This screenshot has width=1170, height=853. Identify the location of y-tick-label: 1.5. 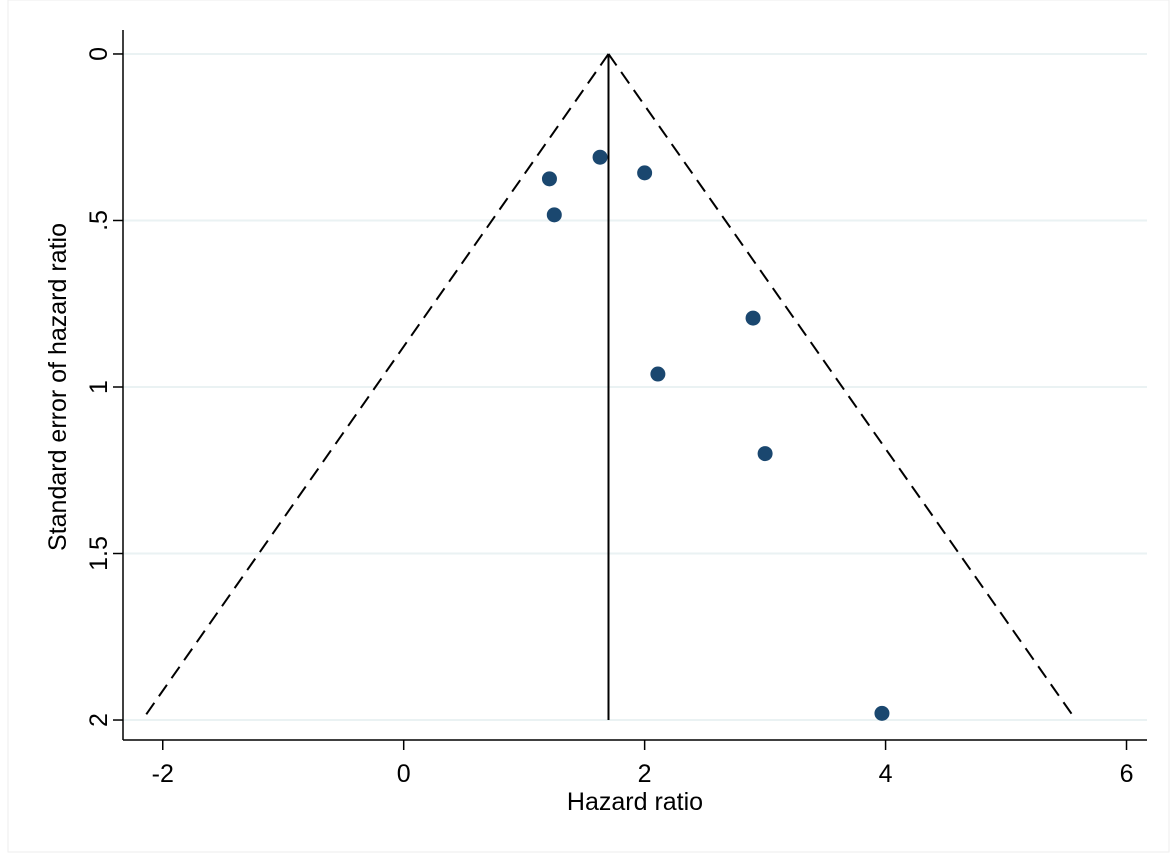
(99, 553).